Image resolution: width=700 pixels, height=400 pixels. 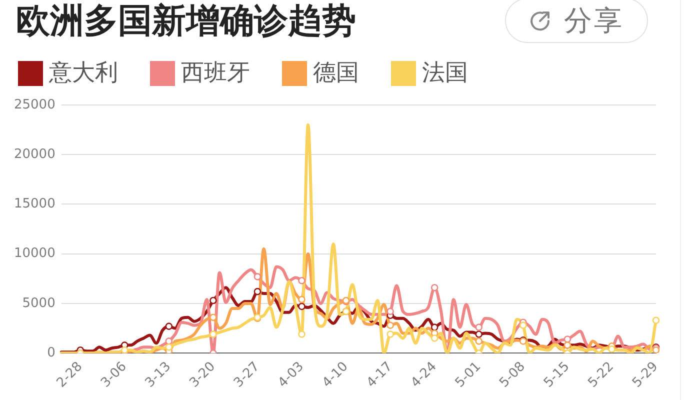 I want to click on legend-label: 西班牙, so click(x=215, y=73).